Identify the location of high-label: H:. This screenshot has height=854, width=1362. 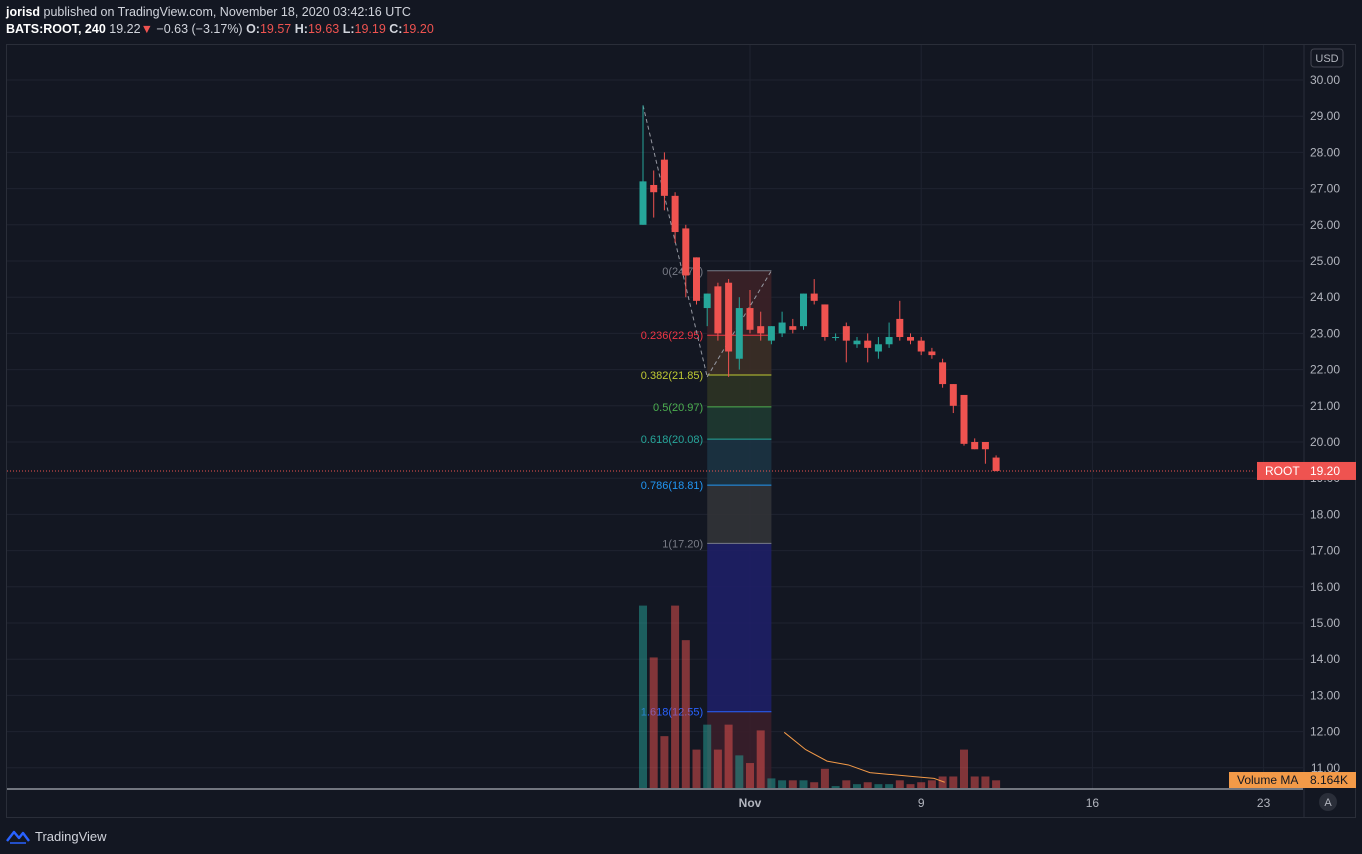
(301, 29).